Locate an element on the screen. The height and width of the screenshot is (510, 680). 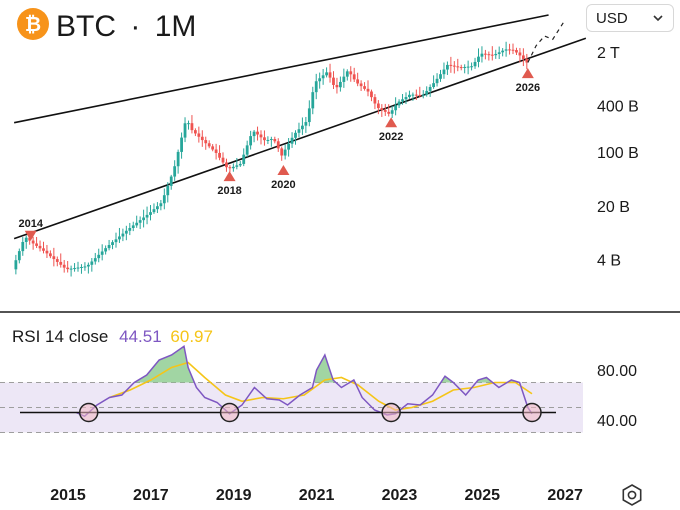
time-axis-label: 2021 is located at coordinates (317, 495).